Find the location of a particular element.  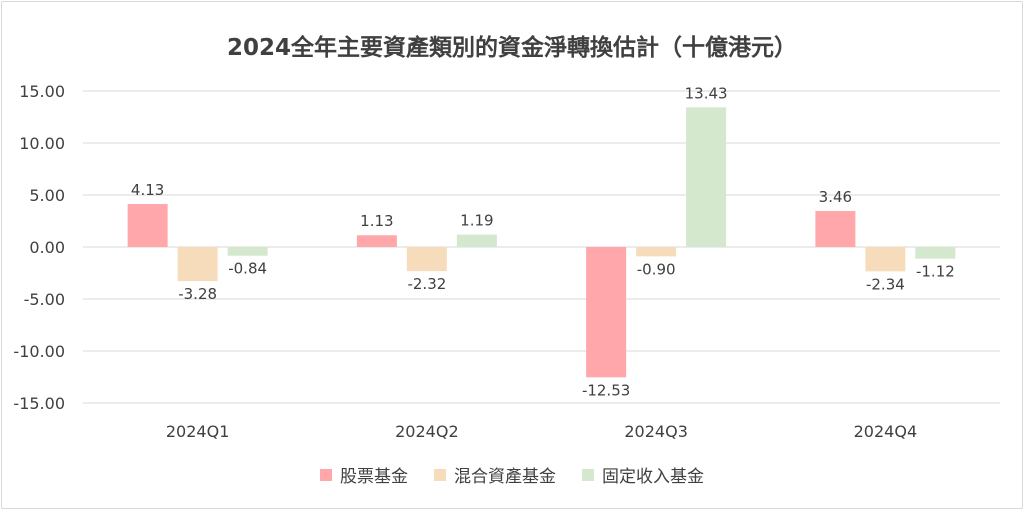

x-tick-label: 2024Q3 is located at coordinates (656, 431).